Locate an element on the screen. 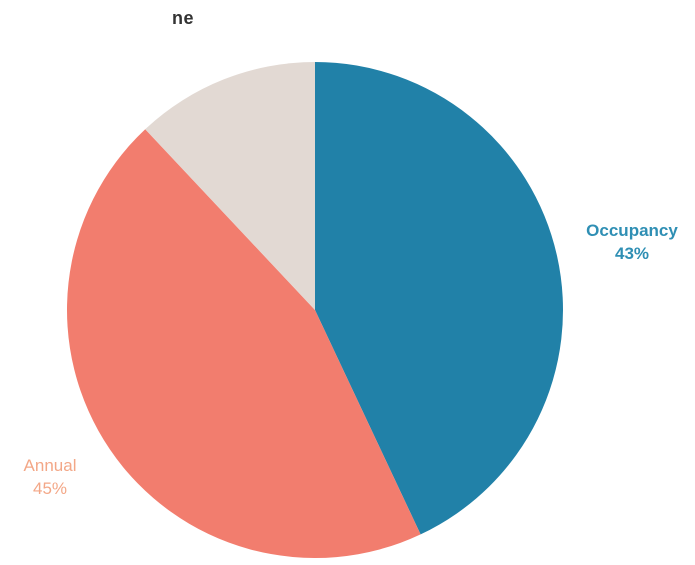 This screenshot has height=565, width=695. annual-label-text: Annual is located at coordinates (50, 465).